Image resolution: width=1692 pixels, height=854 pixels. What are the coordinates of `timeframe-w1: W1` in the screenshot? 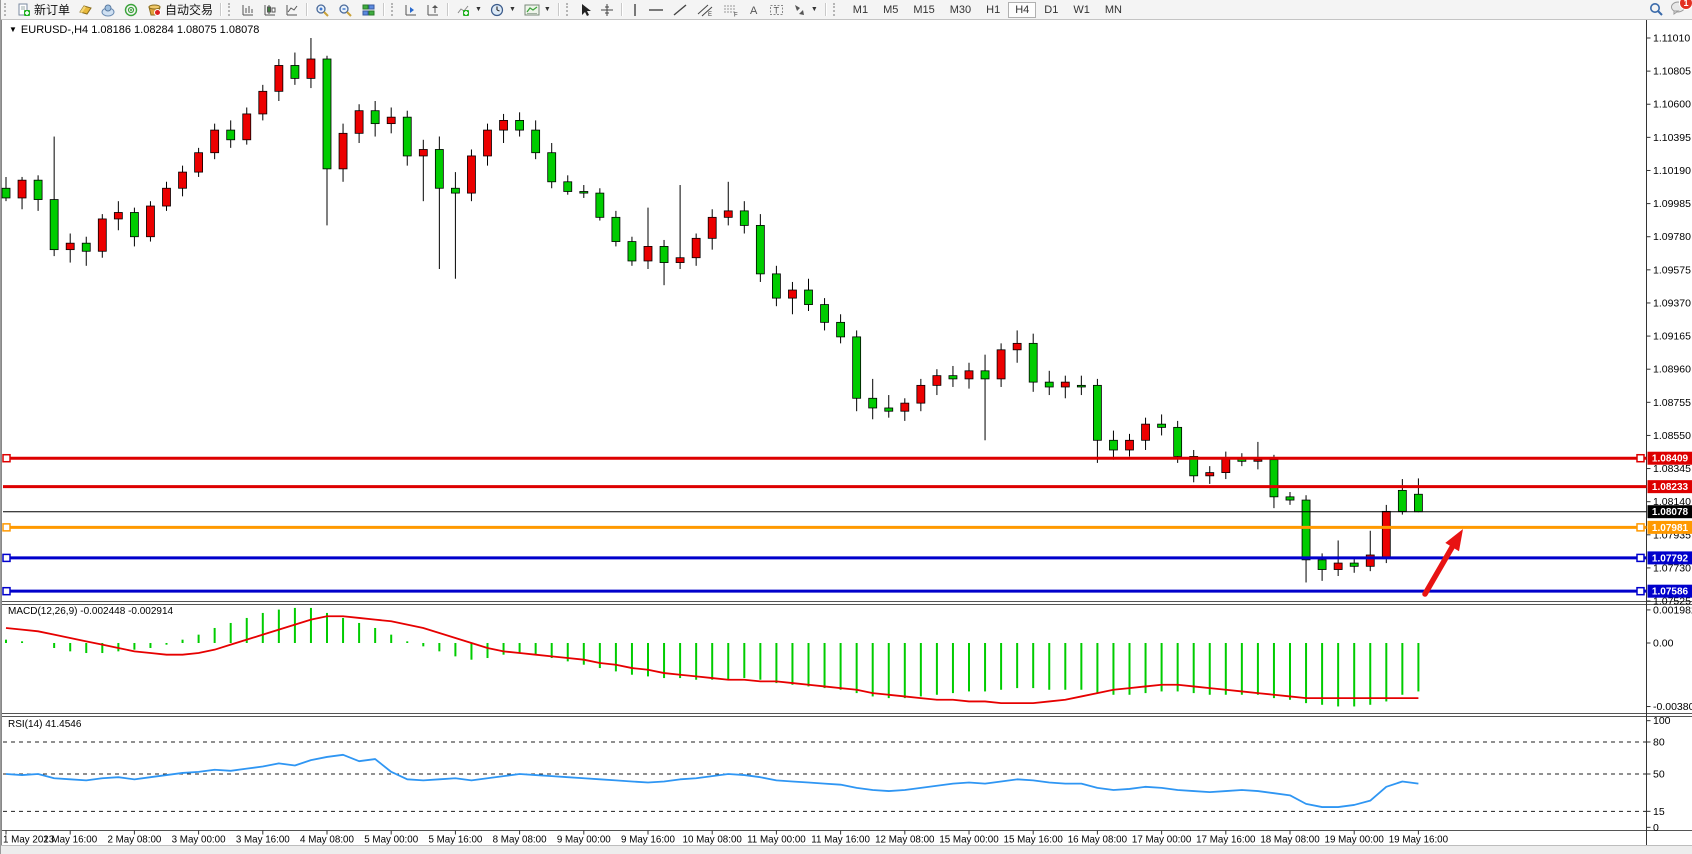 It's located at (1081, 9).